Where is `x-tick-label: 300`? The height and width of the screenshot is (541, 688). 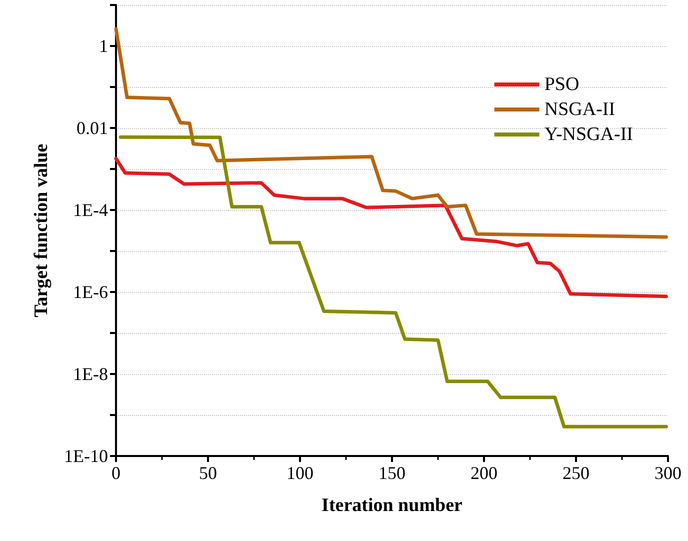 x-tick-label: 300 is located at coordinates (668, 473).